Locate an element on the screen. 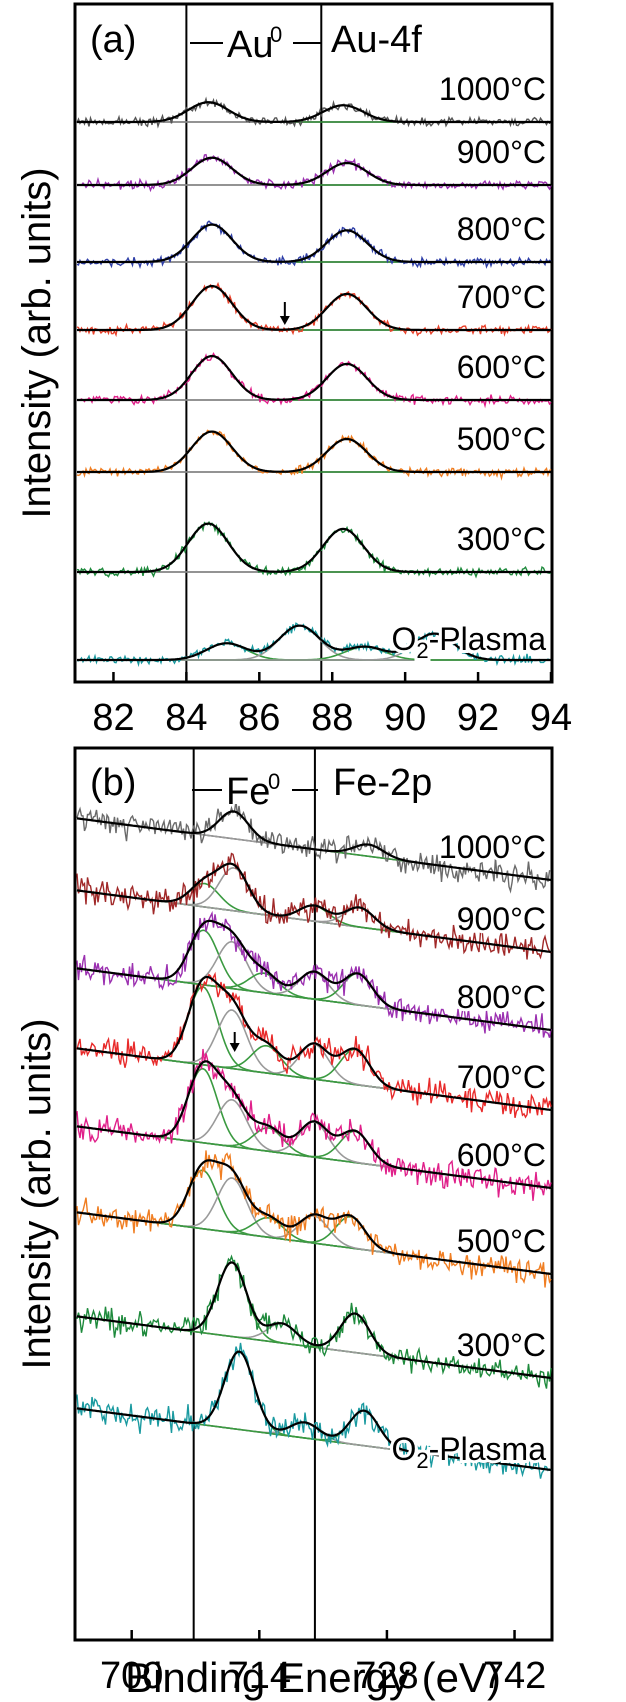 The height and width of the screenshot is (1702, 626). series-label-b-2: 800°C is located at coordinates (501, 997).